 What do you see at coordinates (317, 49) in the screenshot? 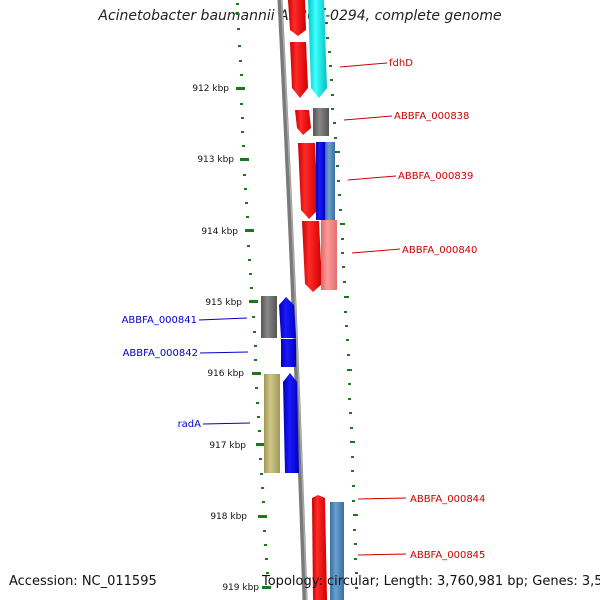
I see `gene-fdhd-cyan` at bounding box center [317, 49].